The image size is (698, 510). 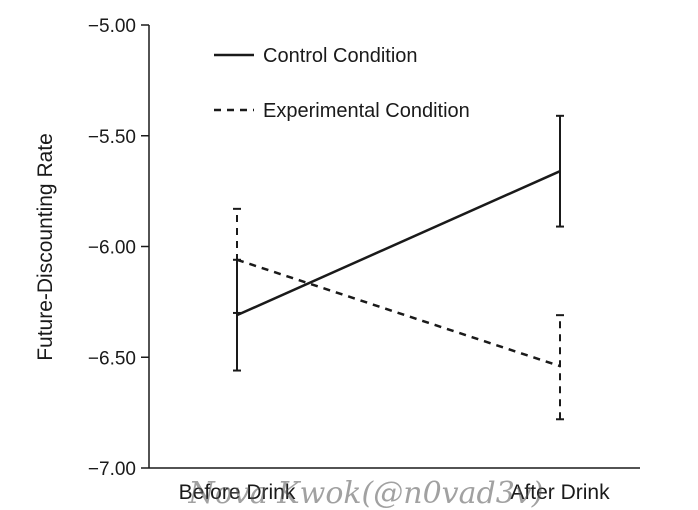 I want to click on series-line-control-condition, so click(x=398, y=243).